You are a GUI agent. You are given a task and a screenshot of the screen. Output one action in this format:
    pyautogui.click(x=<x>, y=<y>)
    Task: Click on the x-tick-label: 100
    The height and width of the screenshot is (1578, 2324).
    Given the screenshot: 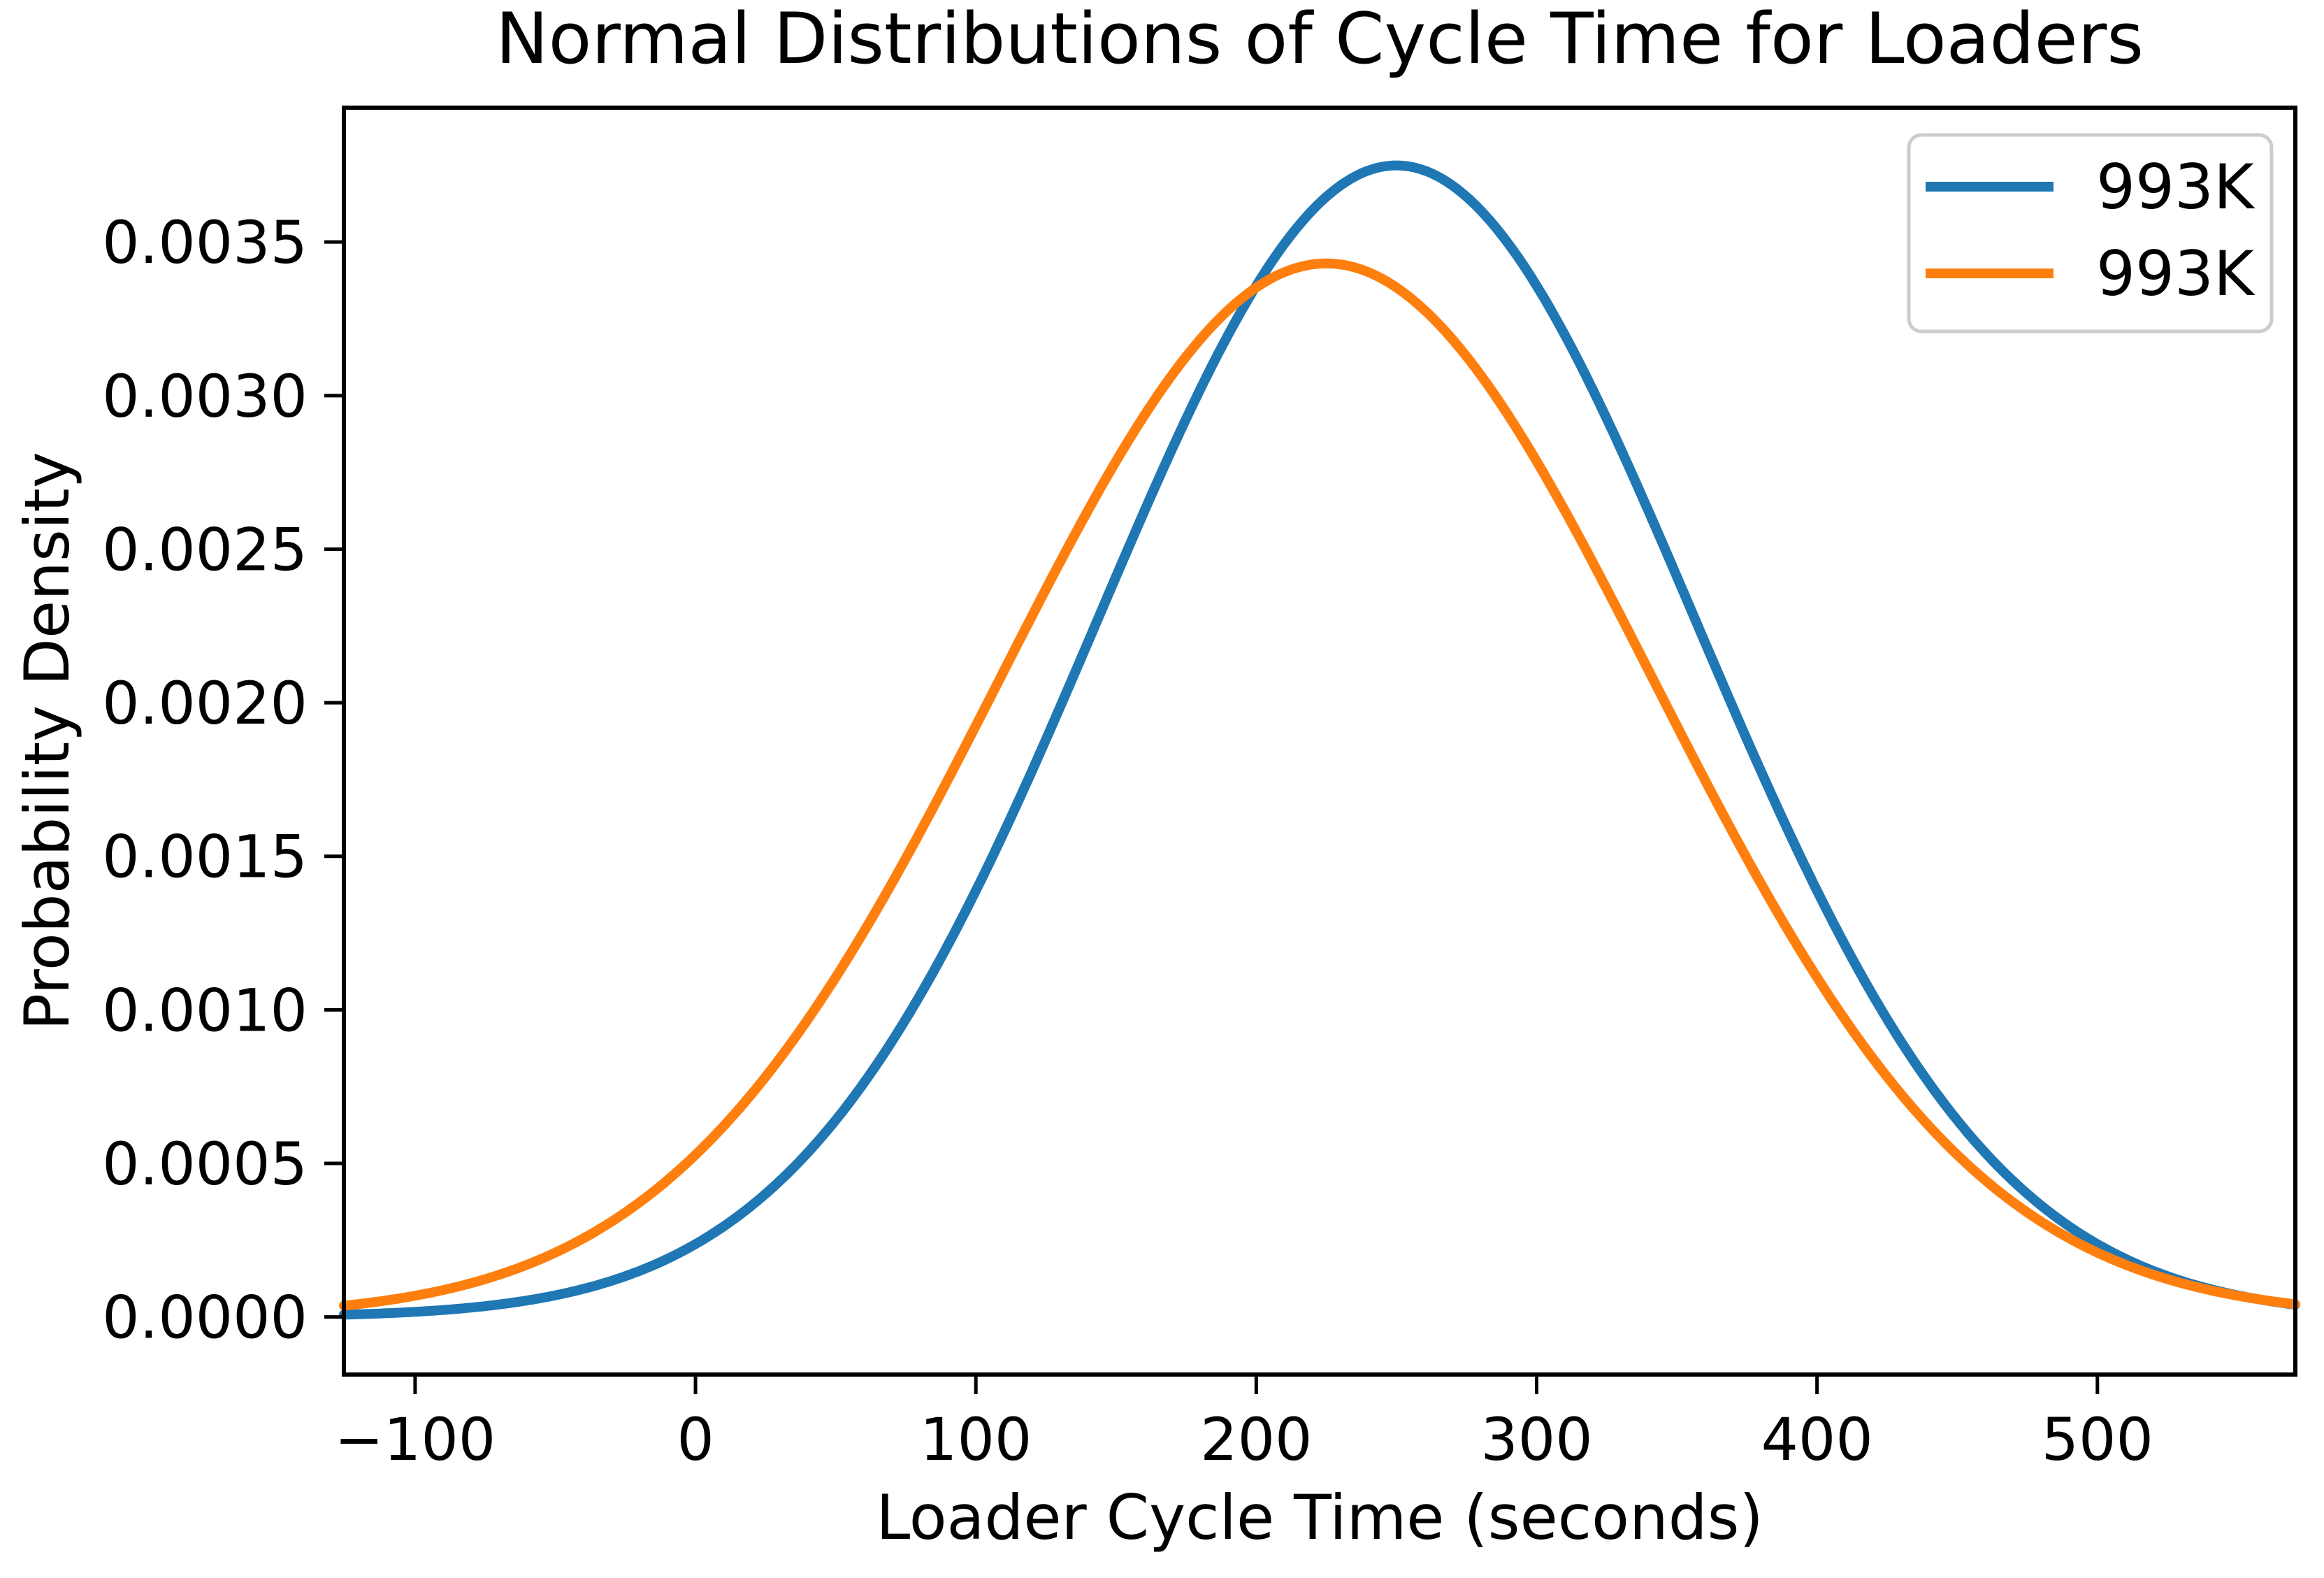 What is the action you would take?
    pyautogui.click(x=976, y=1440)
    